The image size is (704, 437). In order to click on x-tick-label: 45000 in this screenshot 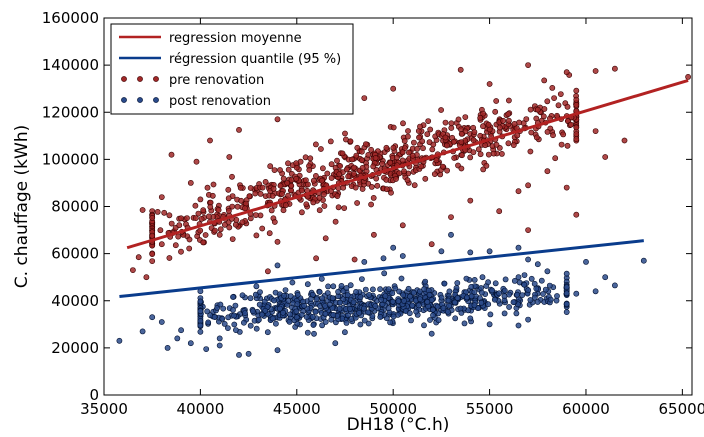, I will do `click(297, 409)`.